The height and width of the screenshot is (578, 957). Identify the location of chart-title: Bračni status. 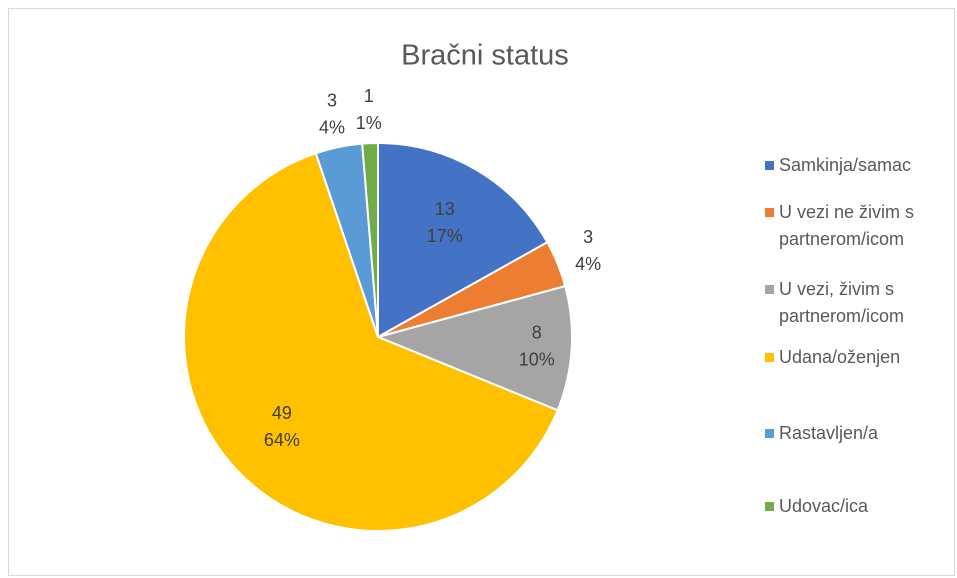
(485, 56).